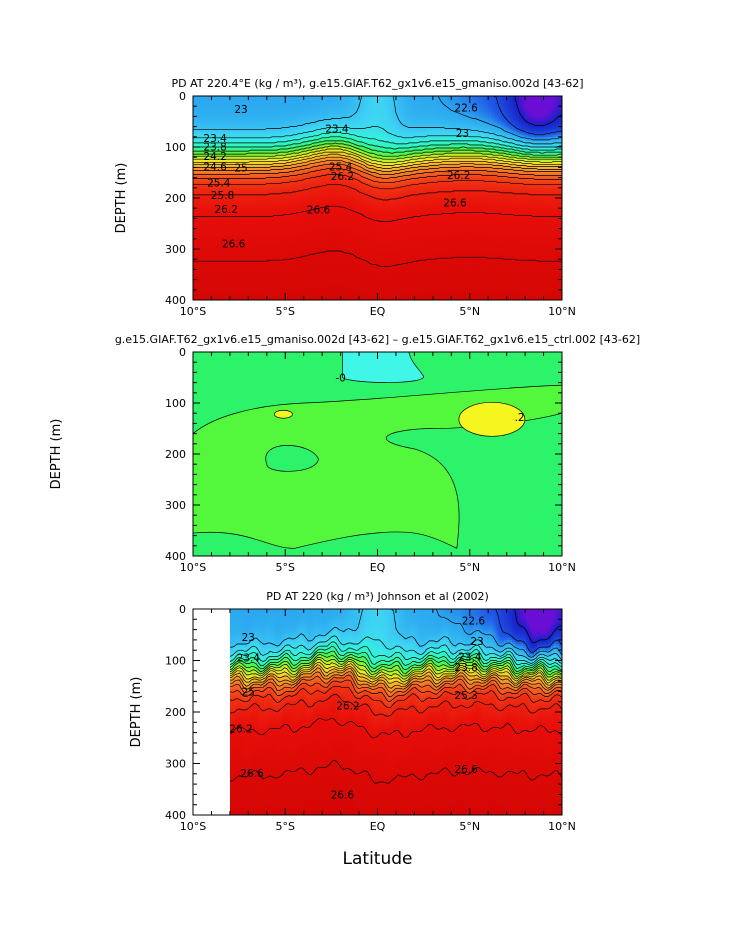 The width and height of the screenshot is (733, 949). Describe the element at coordinates (219, 183) in the screenshot. I see `contour-label: 25.4` at that location.